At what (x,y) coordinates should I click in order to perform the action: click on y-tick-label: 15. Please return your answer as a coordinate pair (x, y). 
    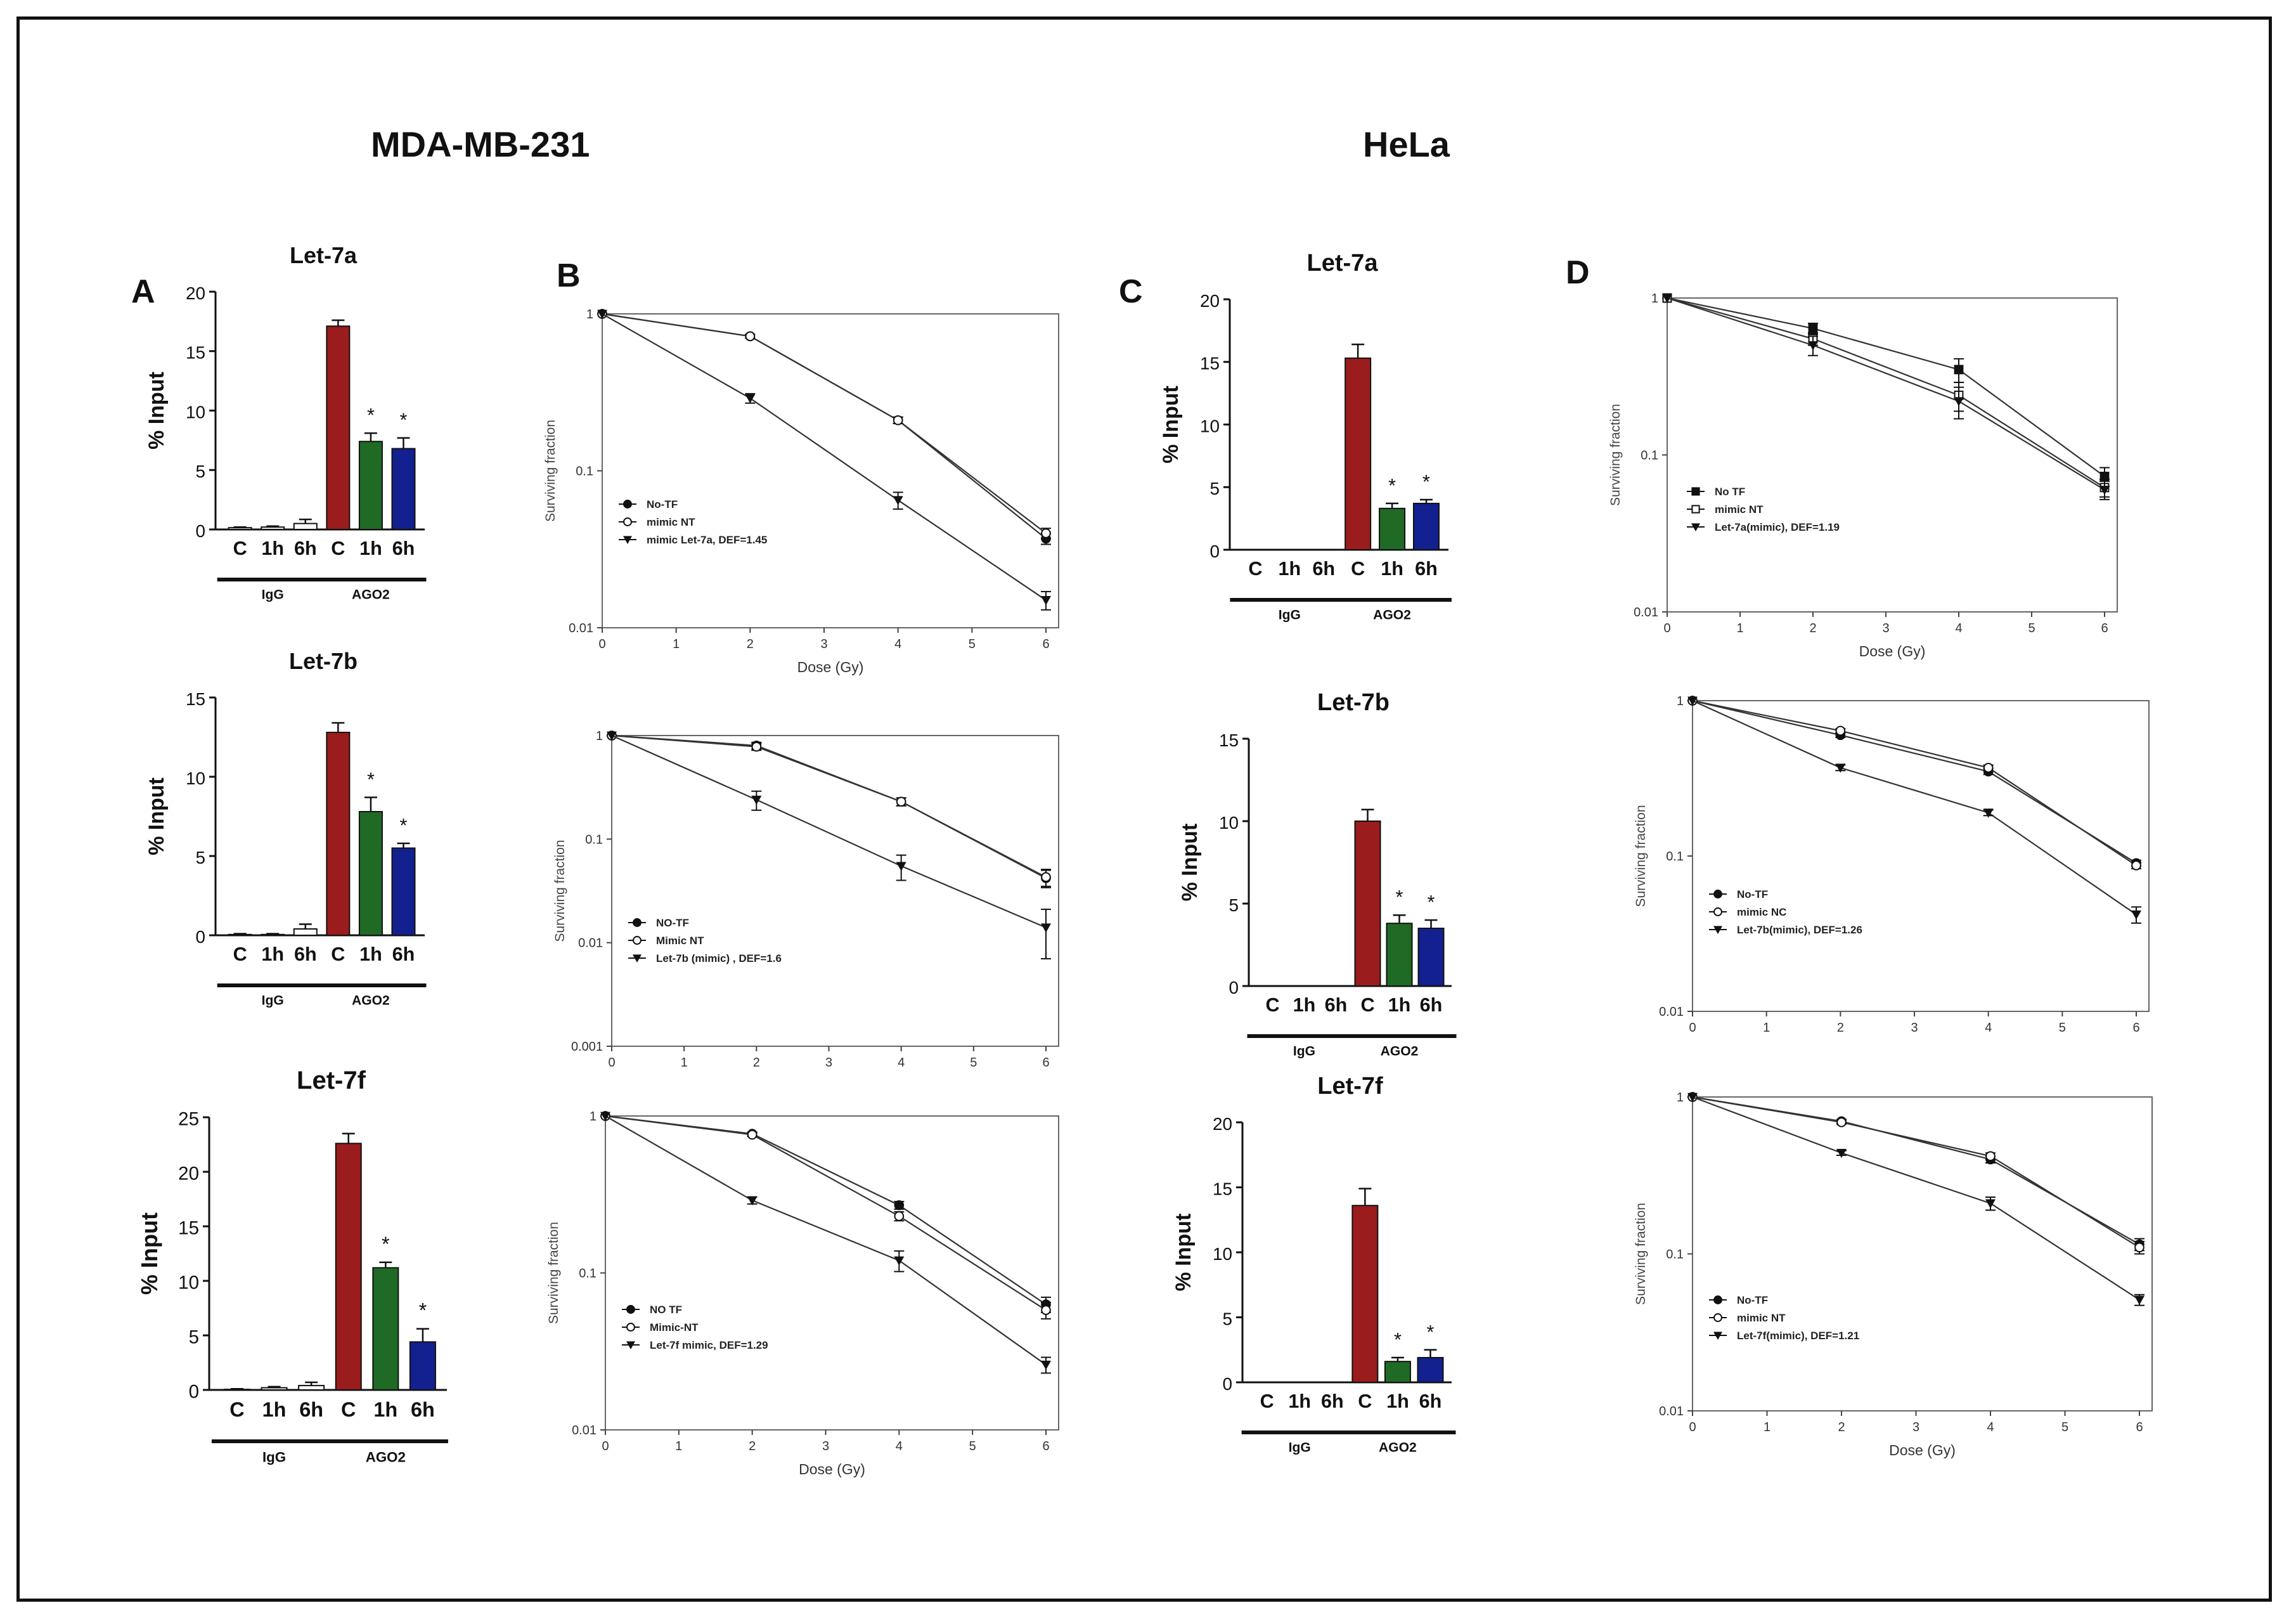
    Looking at the image, I should click on (195, 353).